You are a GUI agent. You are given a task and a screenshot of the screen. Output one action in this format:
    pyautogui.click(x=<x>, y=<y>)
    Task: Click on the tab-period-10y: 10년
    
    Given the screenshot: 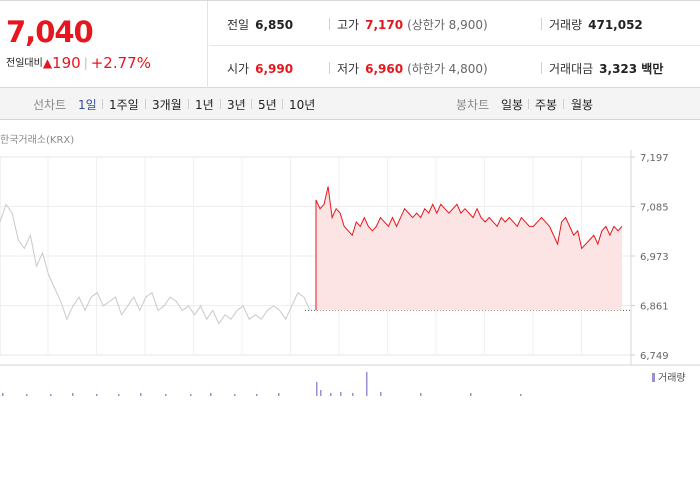 What is the action you would take?
    pyautogui.click(x=302, y=105)
    